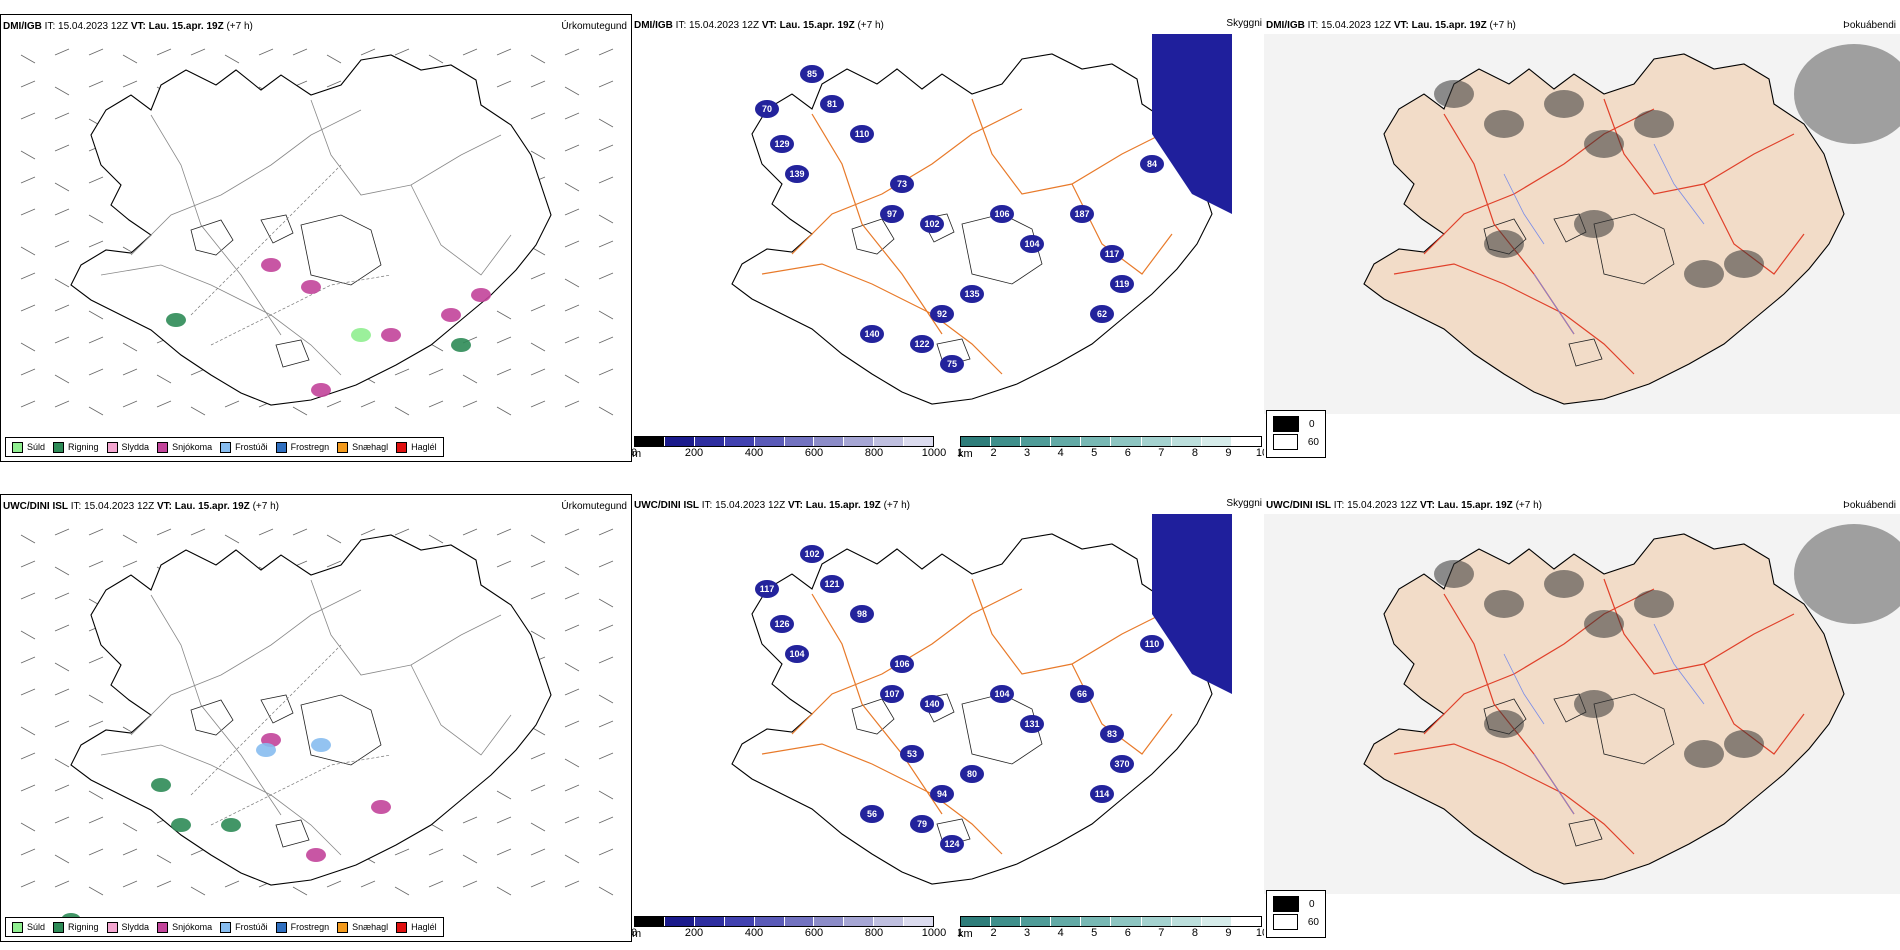 This screenshot has height=950, width=1900. I want to click on cloud-base-label: 66, so click(1082, 694).